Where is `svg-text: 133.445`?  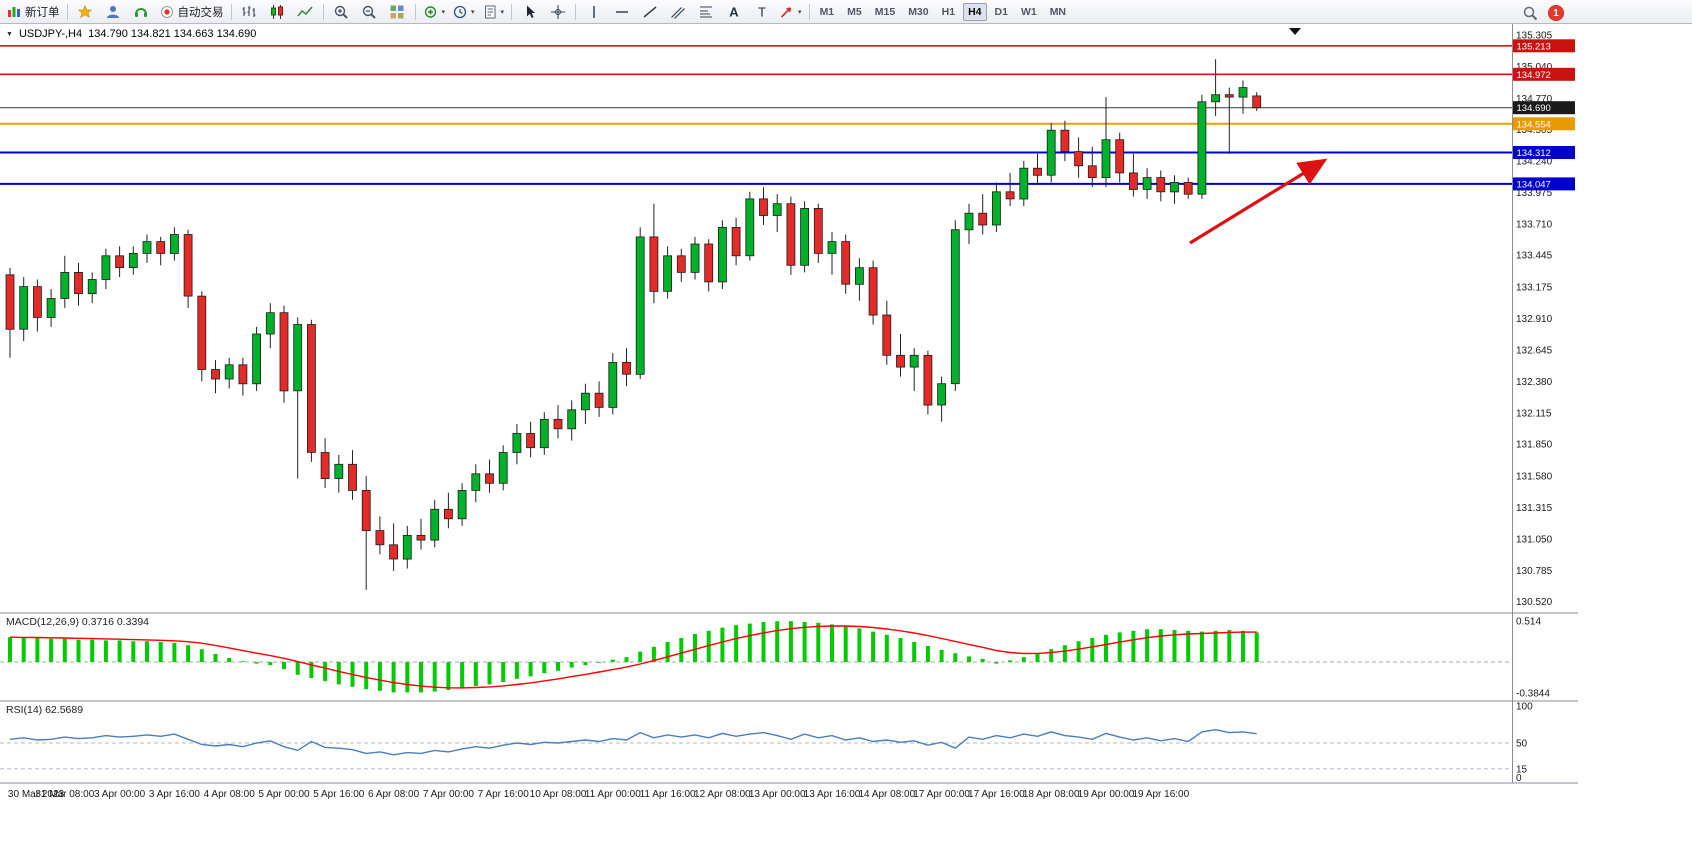 svg-text: 133.445 is located at coordinates (1534, 256).